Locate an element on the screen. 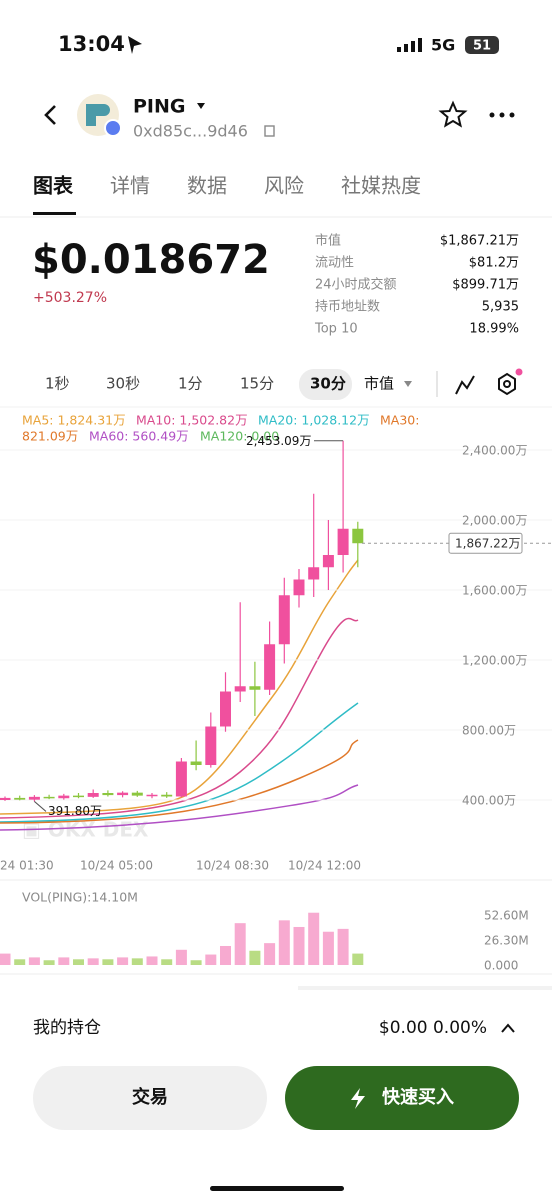 This screenshot has height=1200, width=552. stat-label: 24小时成交额 is located at coordinates (356, 285).